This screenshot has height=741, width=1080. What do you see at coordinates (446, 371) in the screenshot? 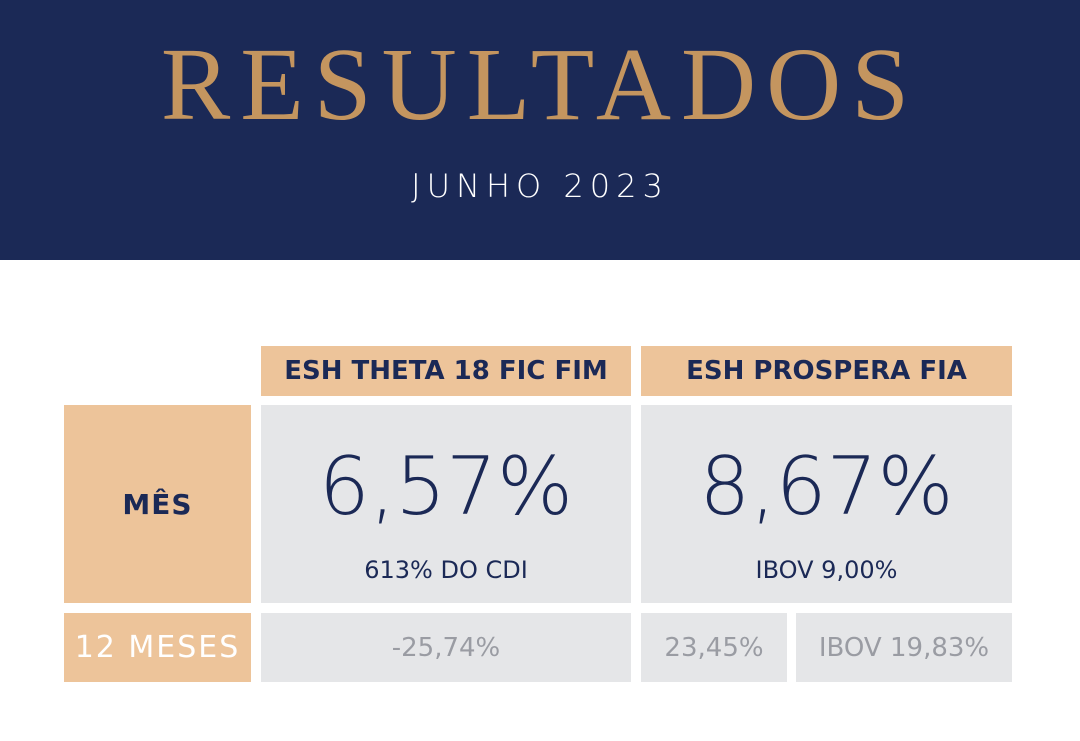
I see `column-header-theta: ESH THETA 18 FIC FIM` at bounding box center [446, 371].